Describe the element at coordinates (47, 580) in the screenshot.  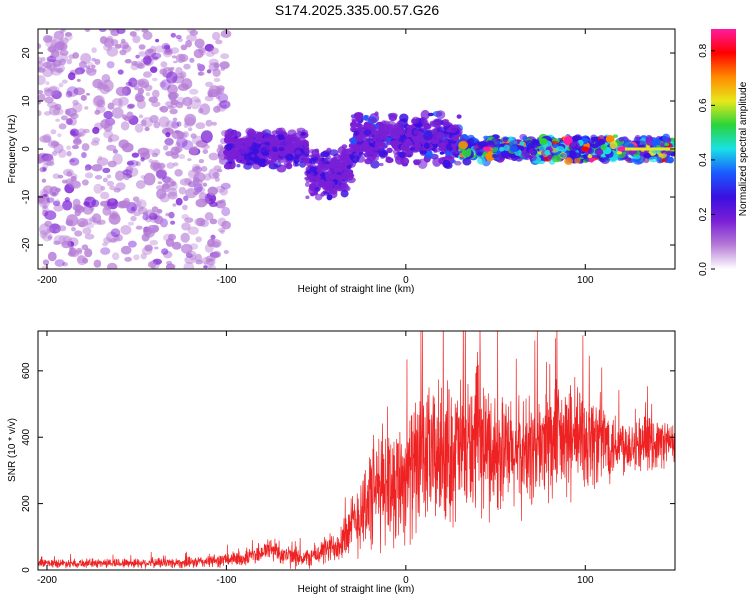
I see `x-tick-label: -200` at that location.